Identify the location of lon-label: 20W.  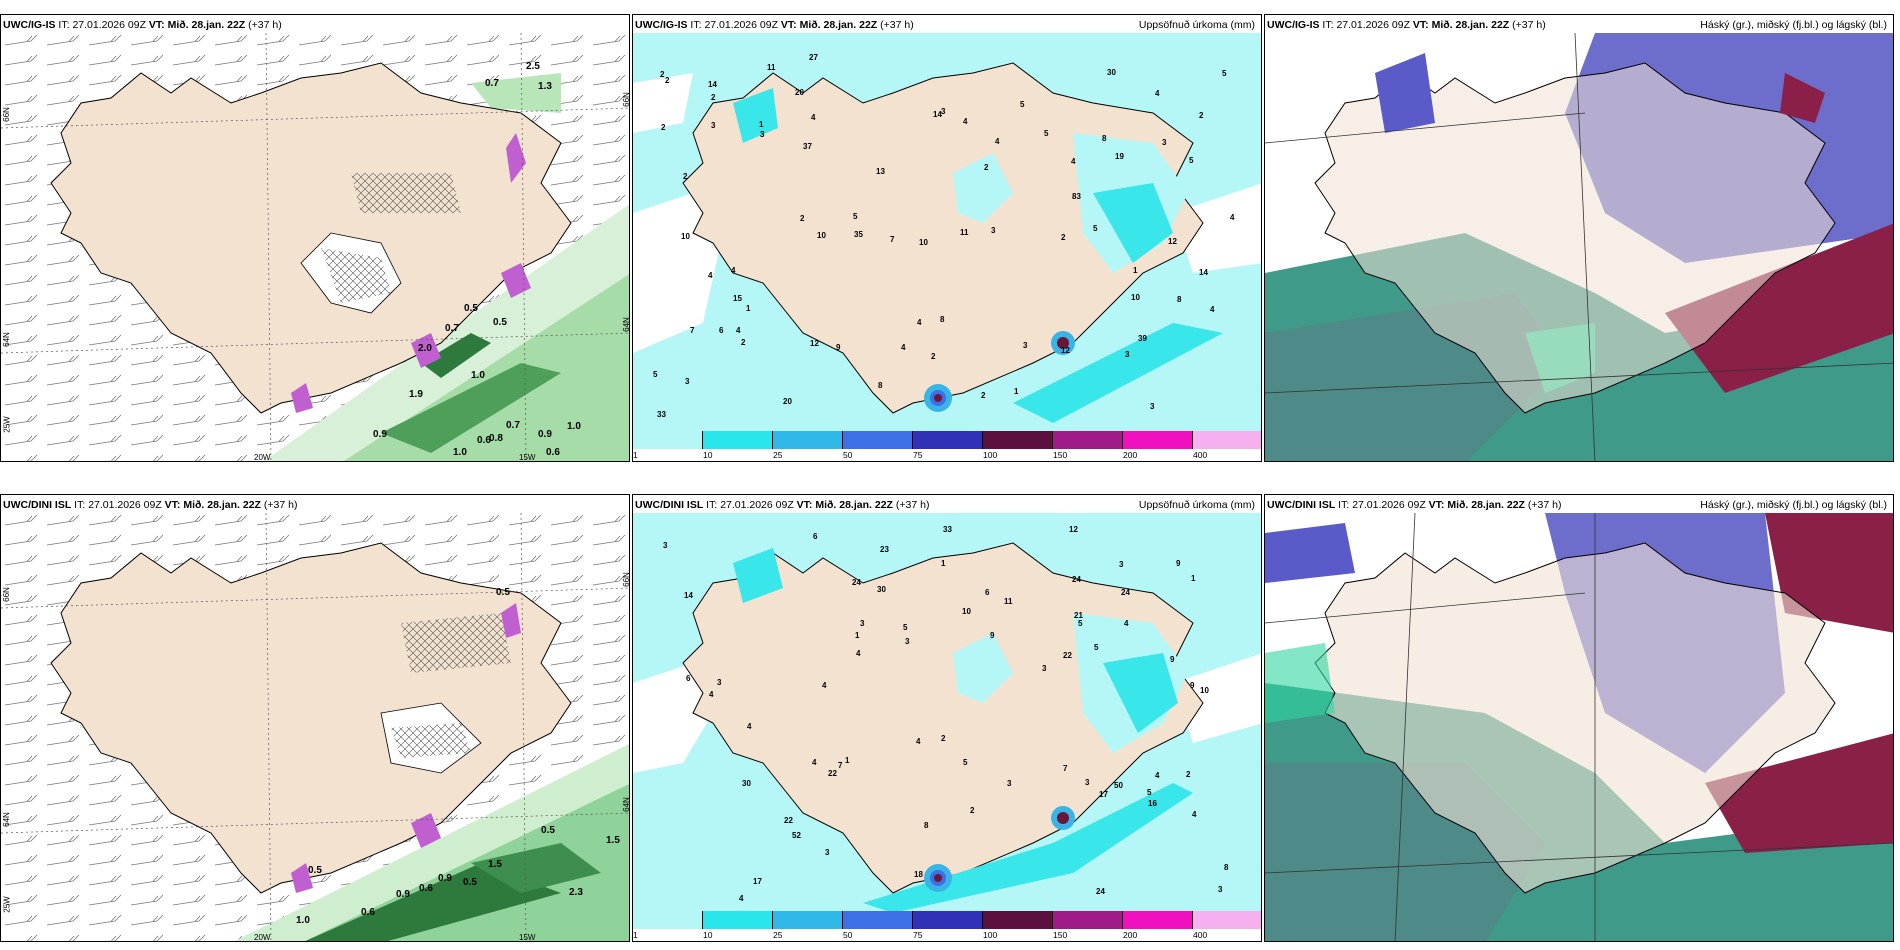
(262, 457).